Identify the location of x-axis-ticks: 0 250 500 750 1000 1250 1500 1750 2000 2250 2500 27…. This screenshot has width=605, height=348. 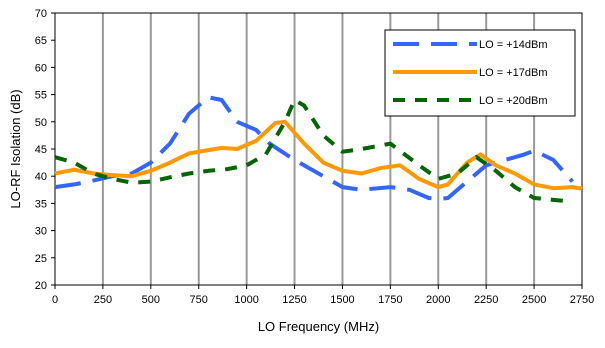
(323, 295).